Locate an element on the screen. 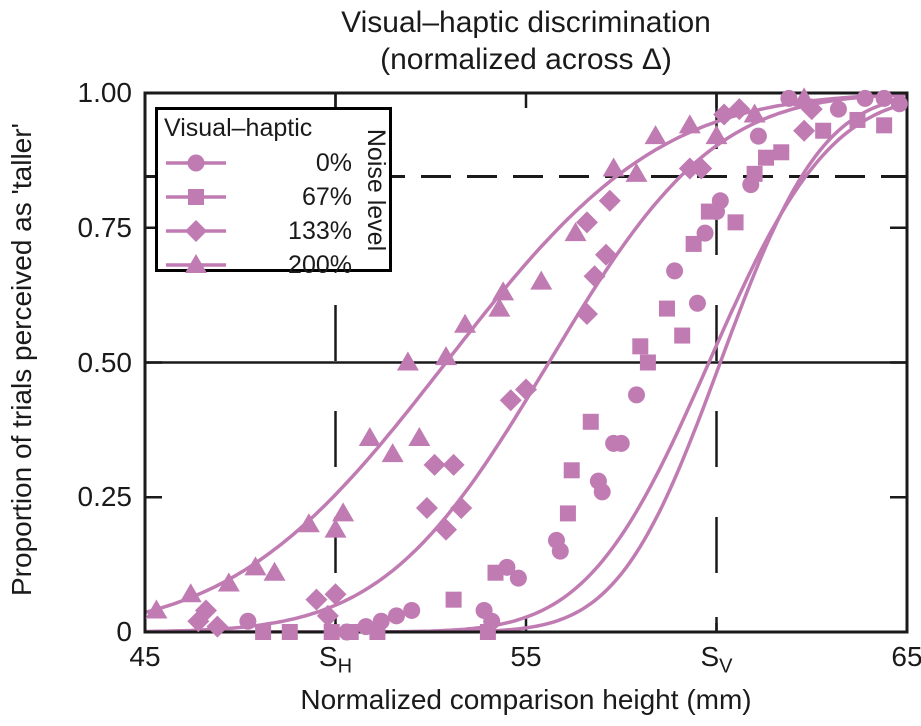  legend-items: 0% 67% 133% 200% is located at coordinates (259, 214).